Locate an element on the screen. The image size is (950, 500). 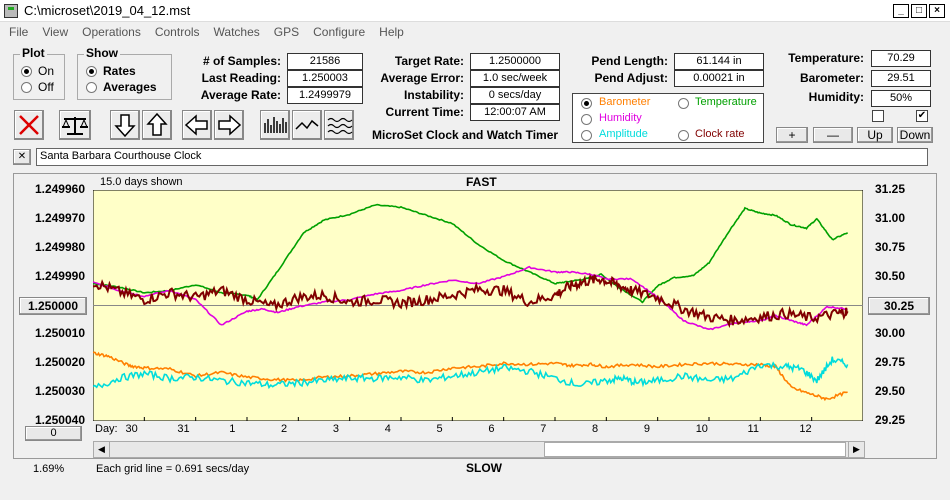
pend-length-label: Pend Length: is located at coordinates (629, 61).